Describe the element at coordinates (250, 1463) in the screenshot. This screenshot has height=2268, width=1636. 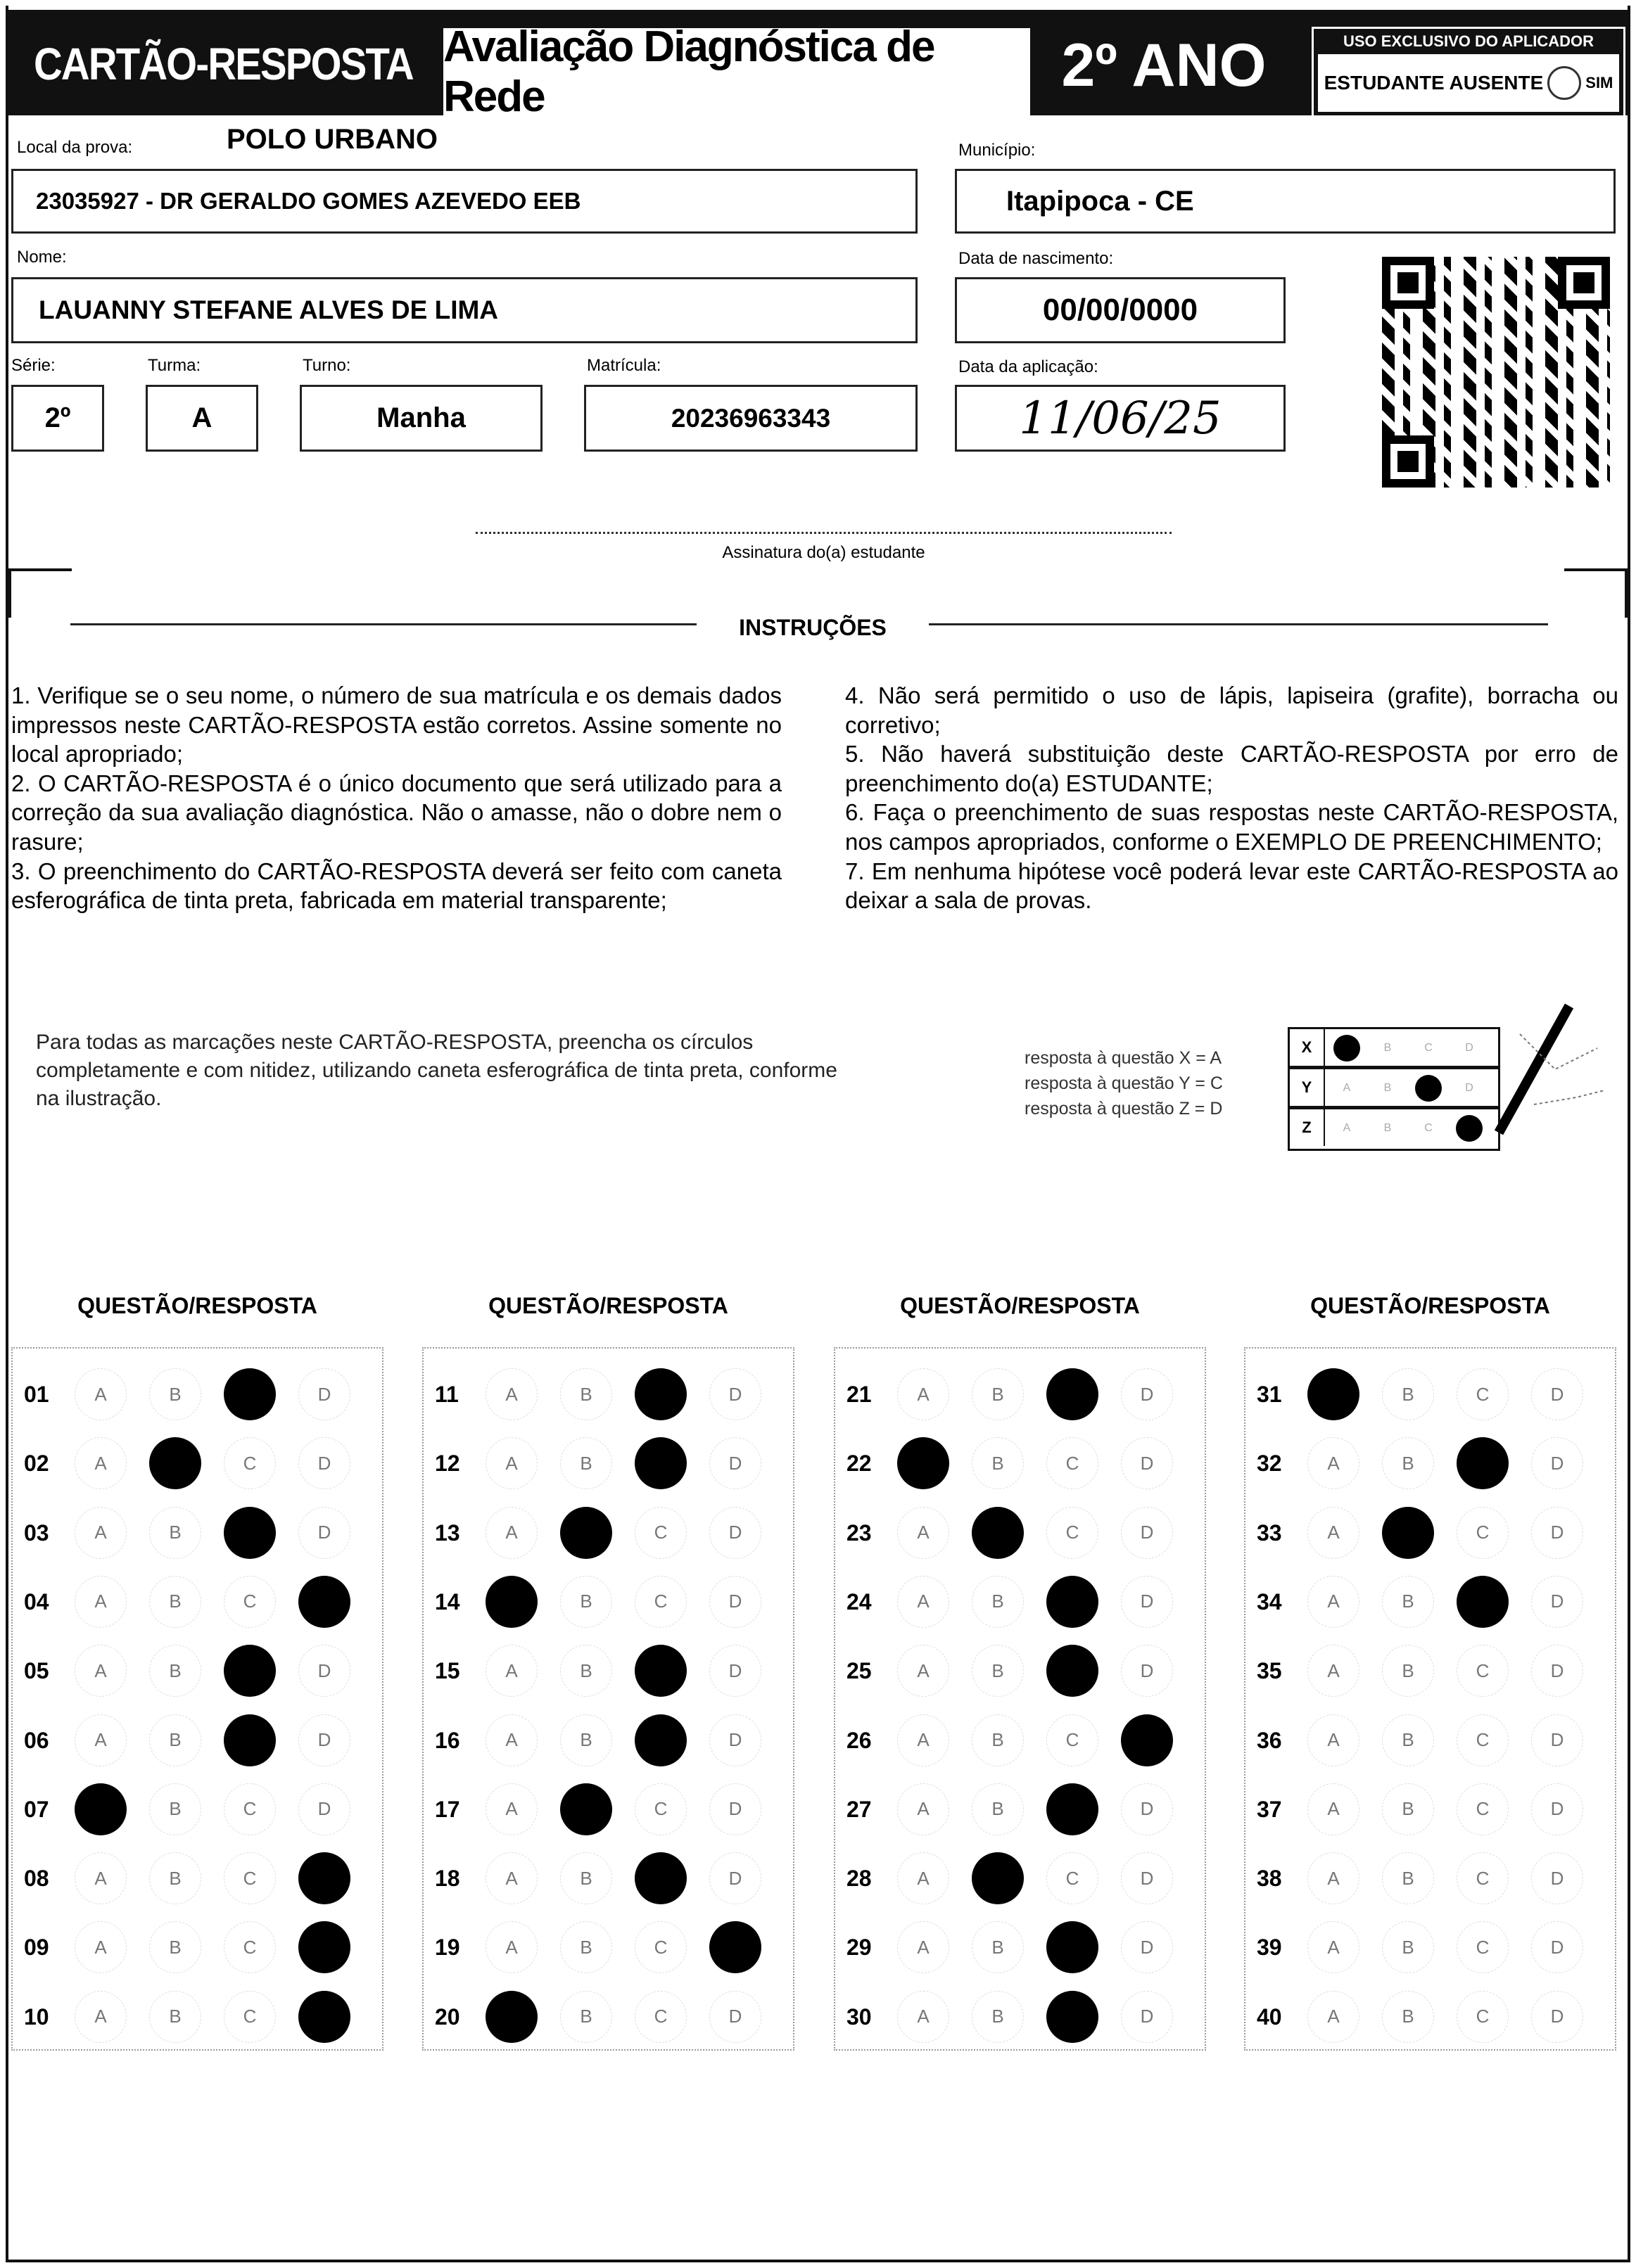
I see `answer-bubble-02-C: C` at that location.